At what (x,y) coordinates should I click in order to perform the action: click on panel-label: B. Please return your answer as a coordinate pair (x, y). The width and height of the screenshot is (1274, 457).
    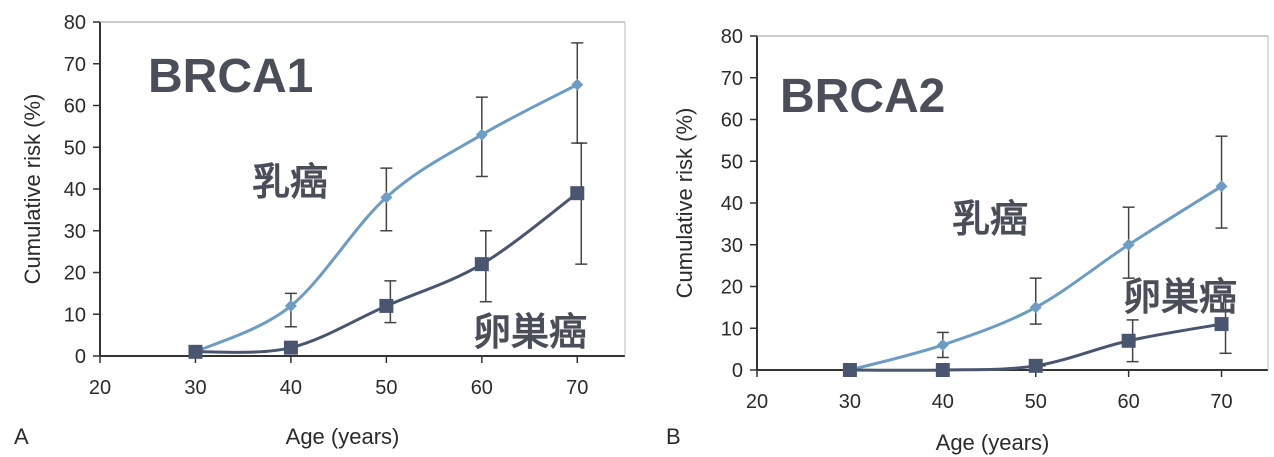
    Looking at the image, I should click on (673, 436).